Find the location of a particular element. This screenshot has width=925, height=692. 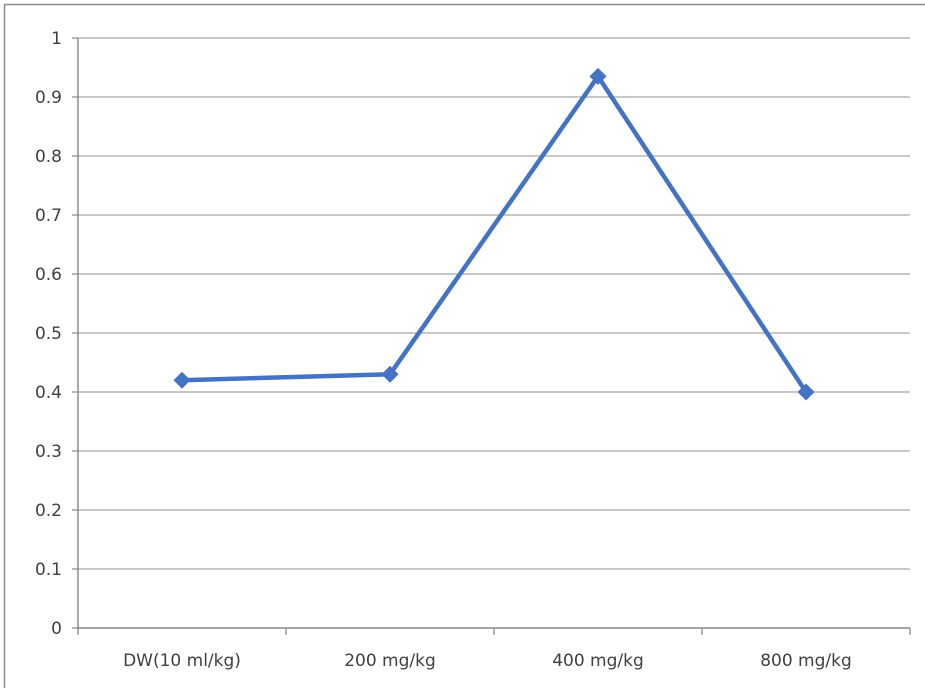

y-tick-label: 0.9 is located at coordinates (48, 98).